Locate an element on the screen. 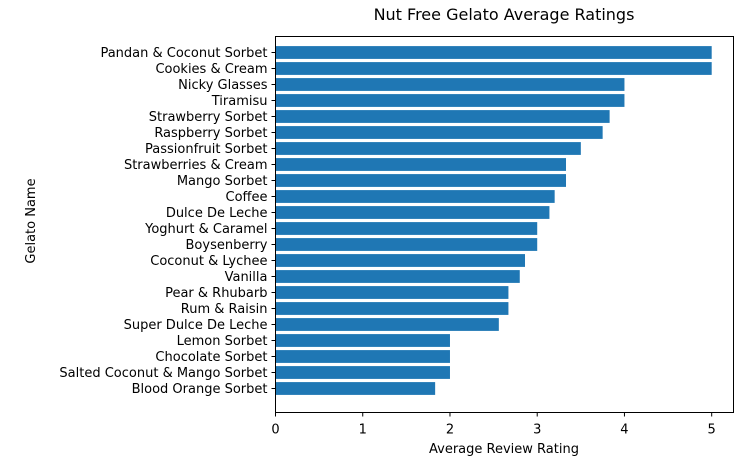 Image resolution: width=746 pixels, height=463 pixels. y-tick-label: Boysenberry is located at coordinates (227, 245).